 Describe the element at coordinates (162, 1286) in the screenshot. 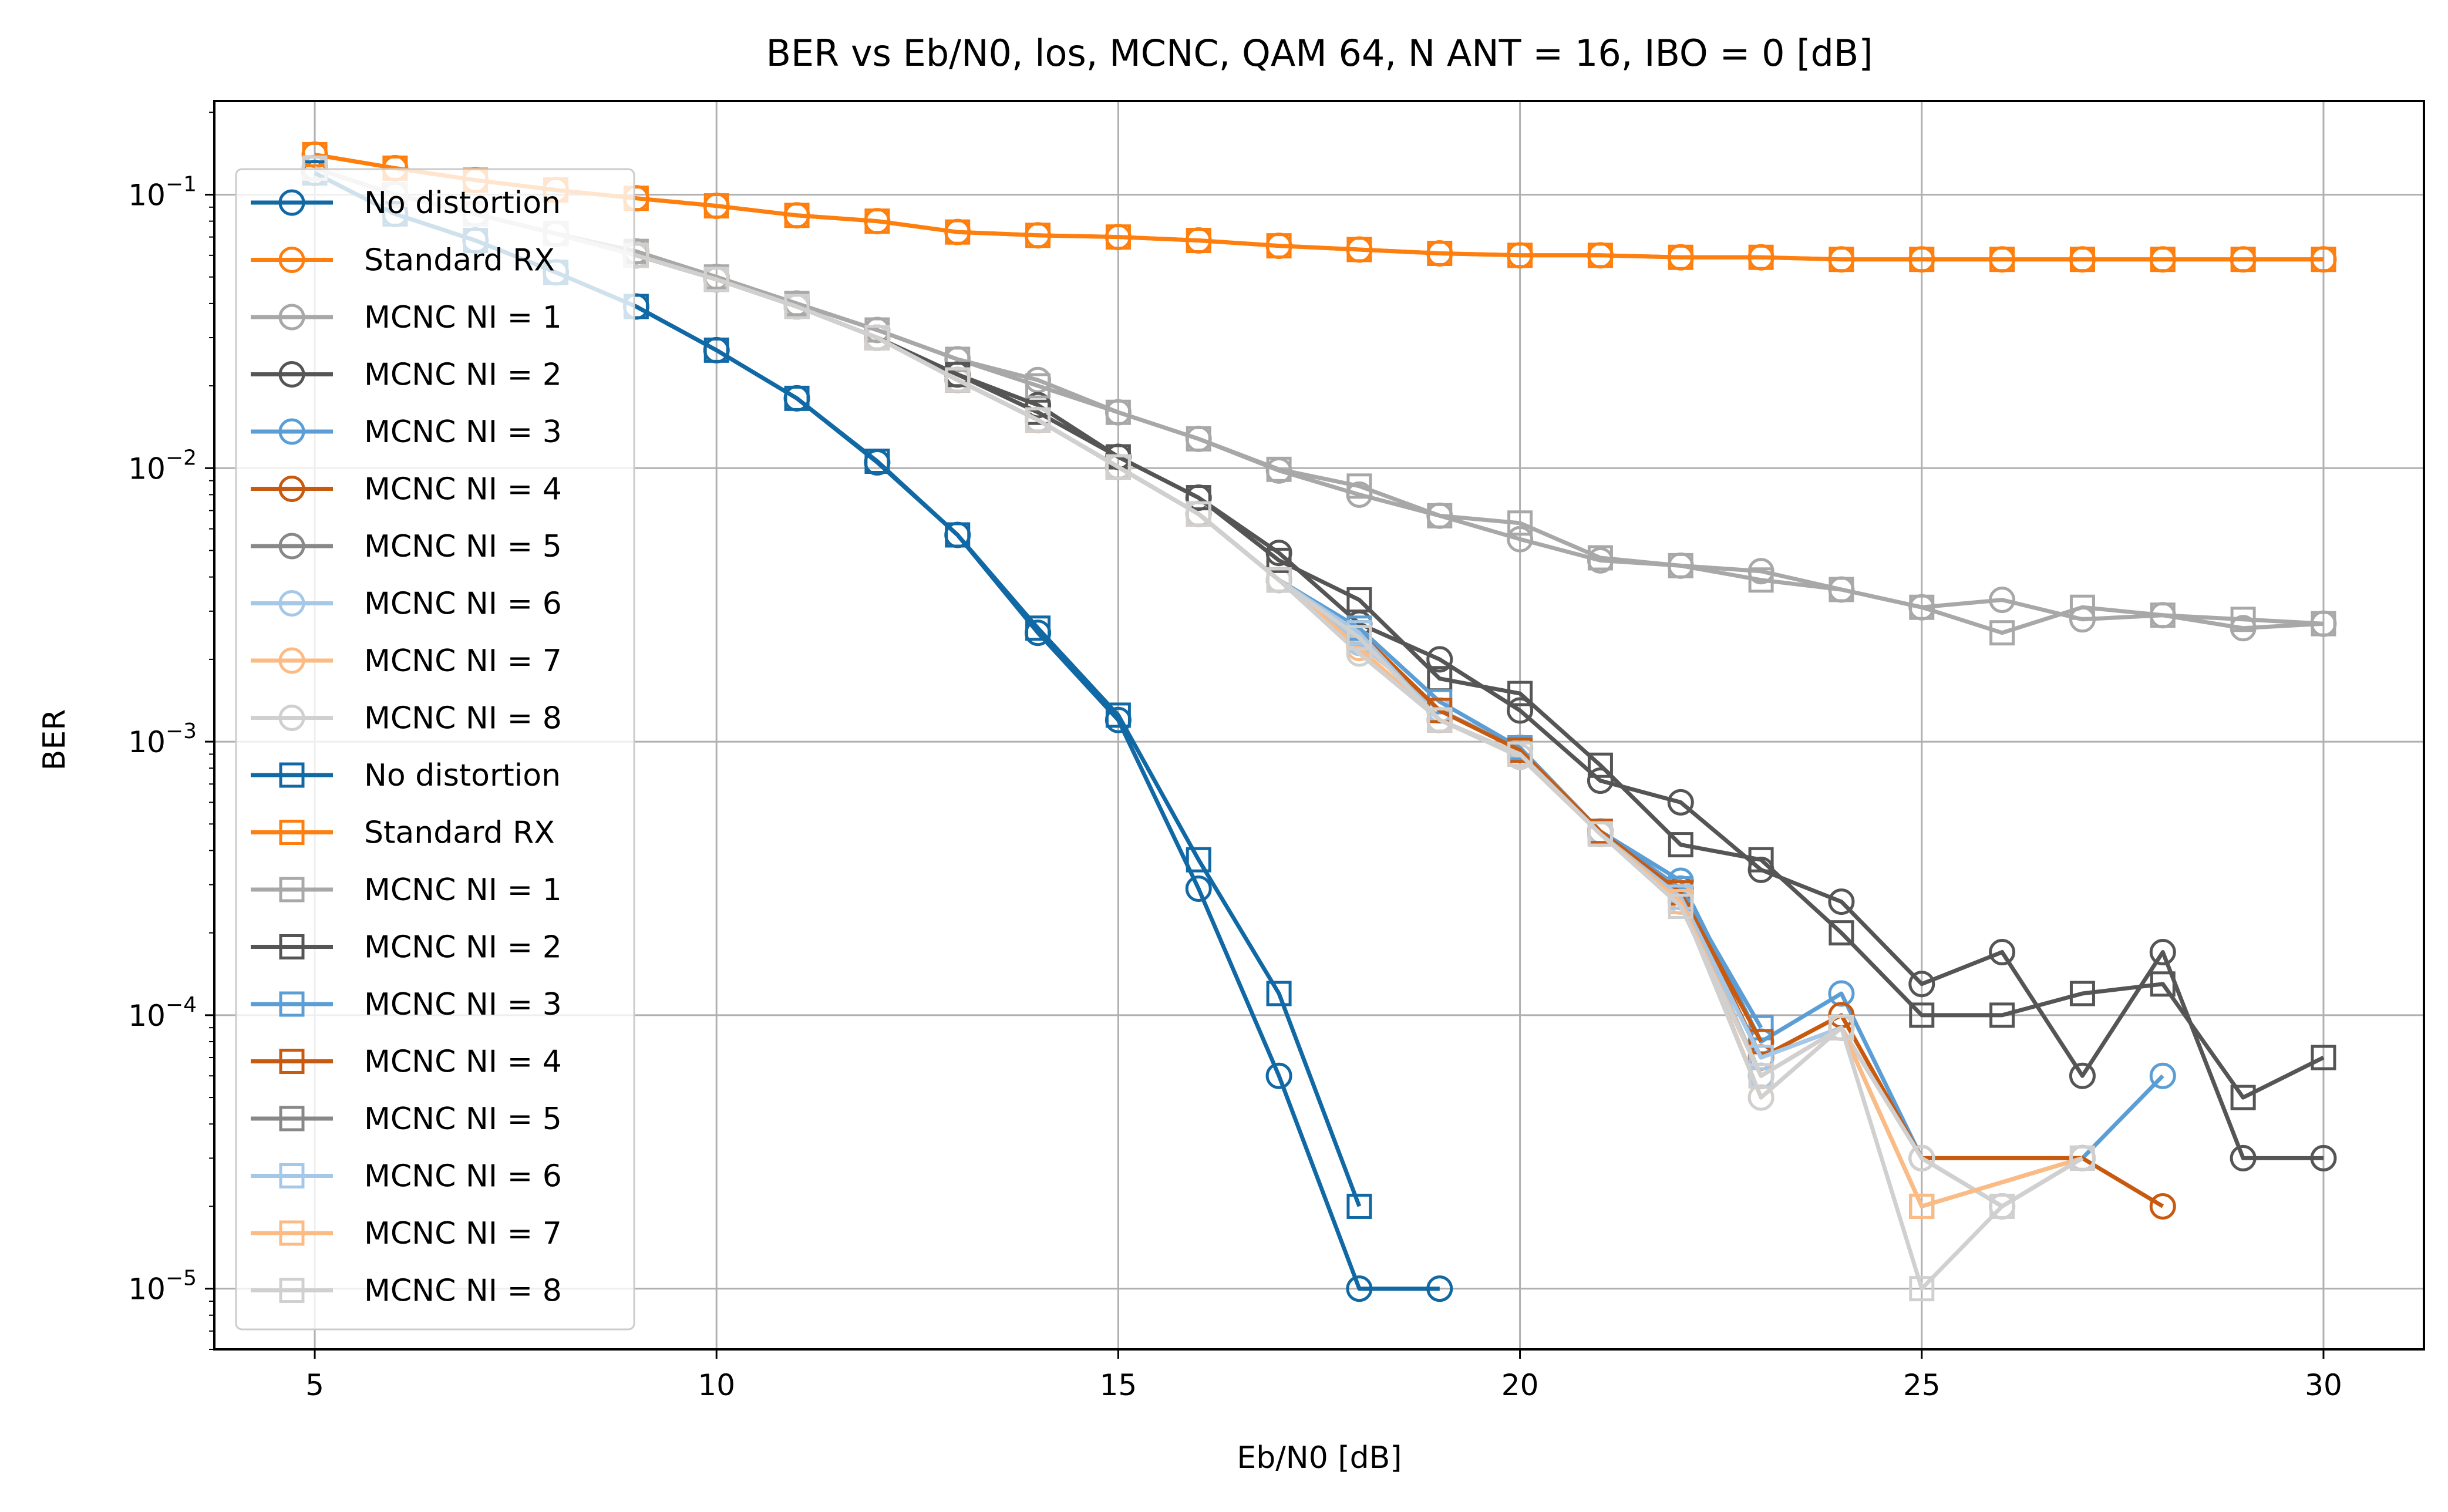

I see `y-tick-label: 10⁻⁵` at that location.